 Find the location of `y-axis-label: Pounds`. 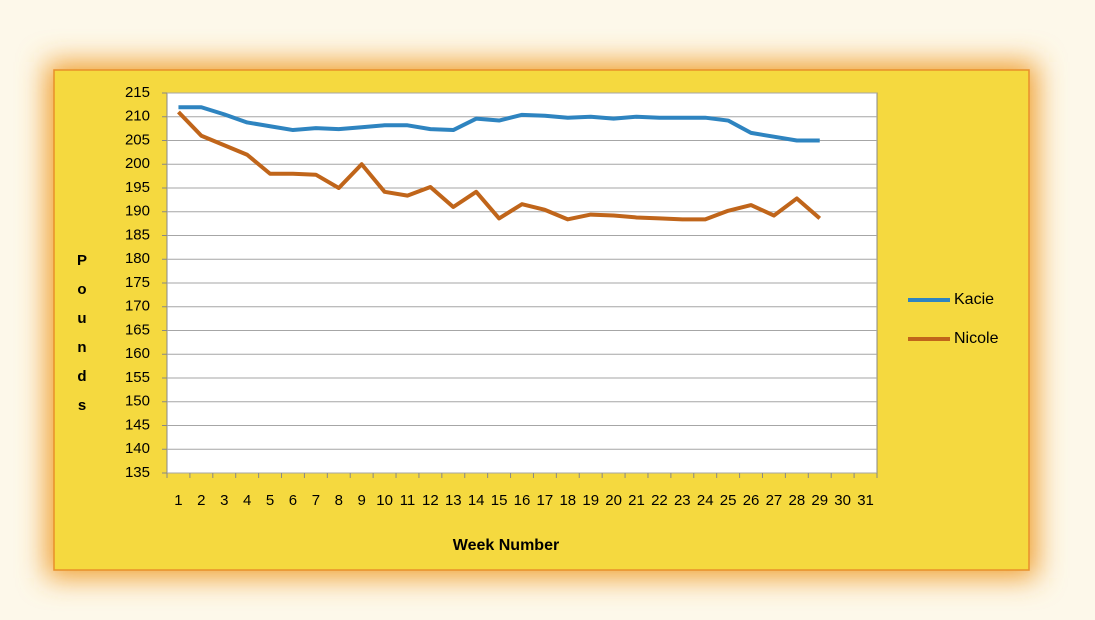

y-axis-label: Pounds is located at coordinates (82, 339).